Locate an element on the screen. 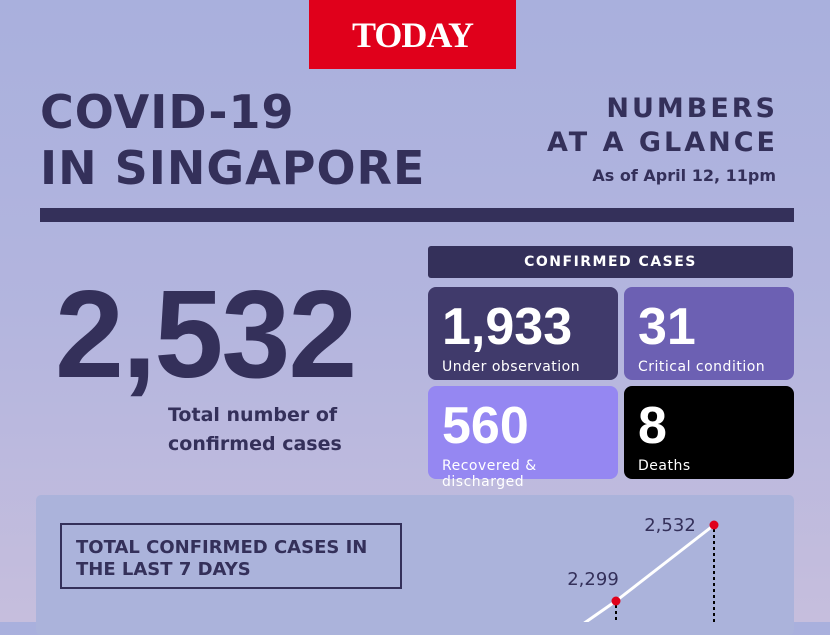 The height and width of the screenshot is (635, 830). total-cases-label: Total number of confirmed cases is located at coordinates (255, 430).